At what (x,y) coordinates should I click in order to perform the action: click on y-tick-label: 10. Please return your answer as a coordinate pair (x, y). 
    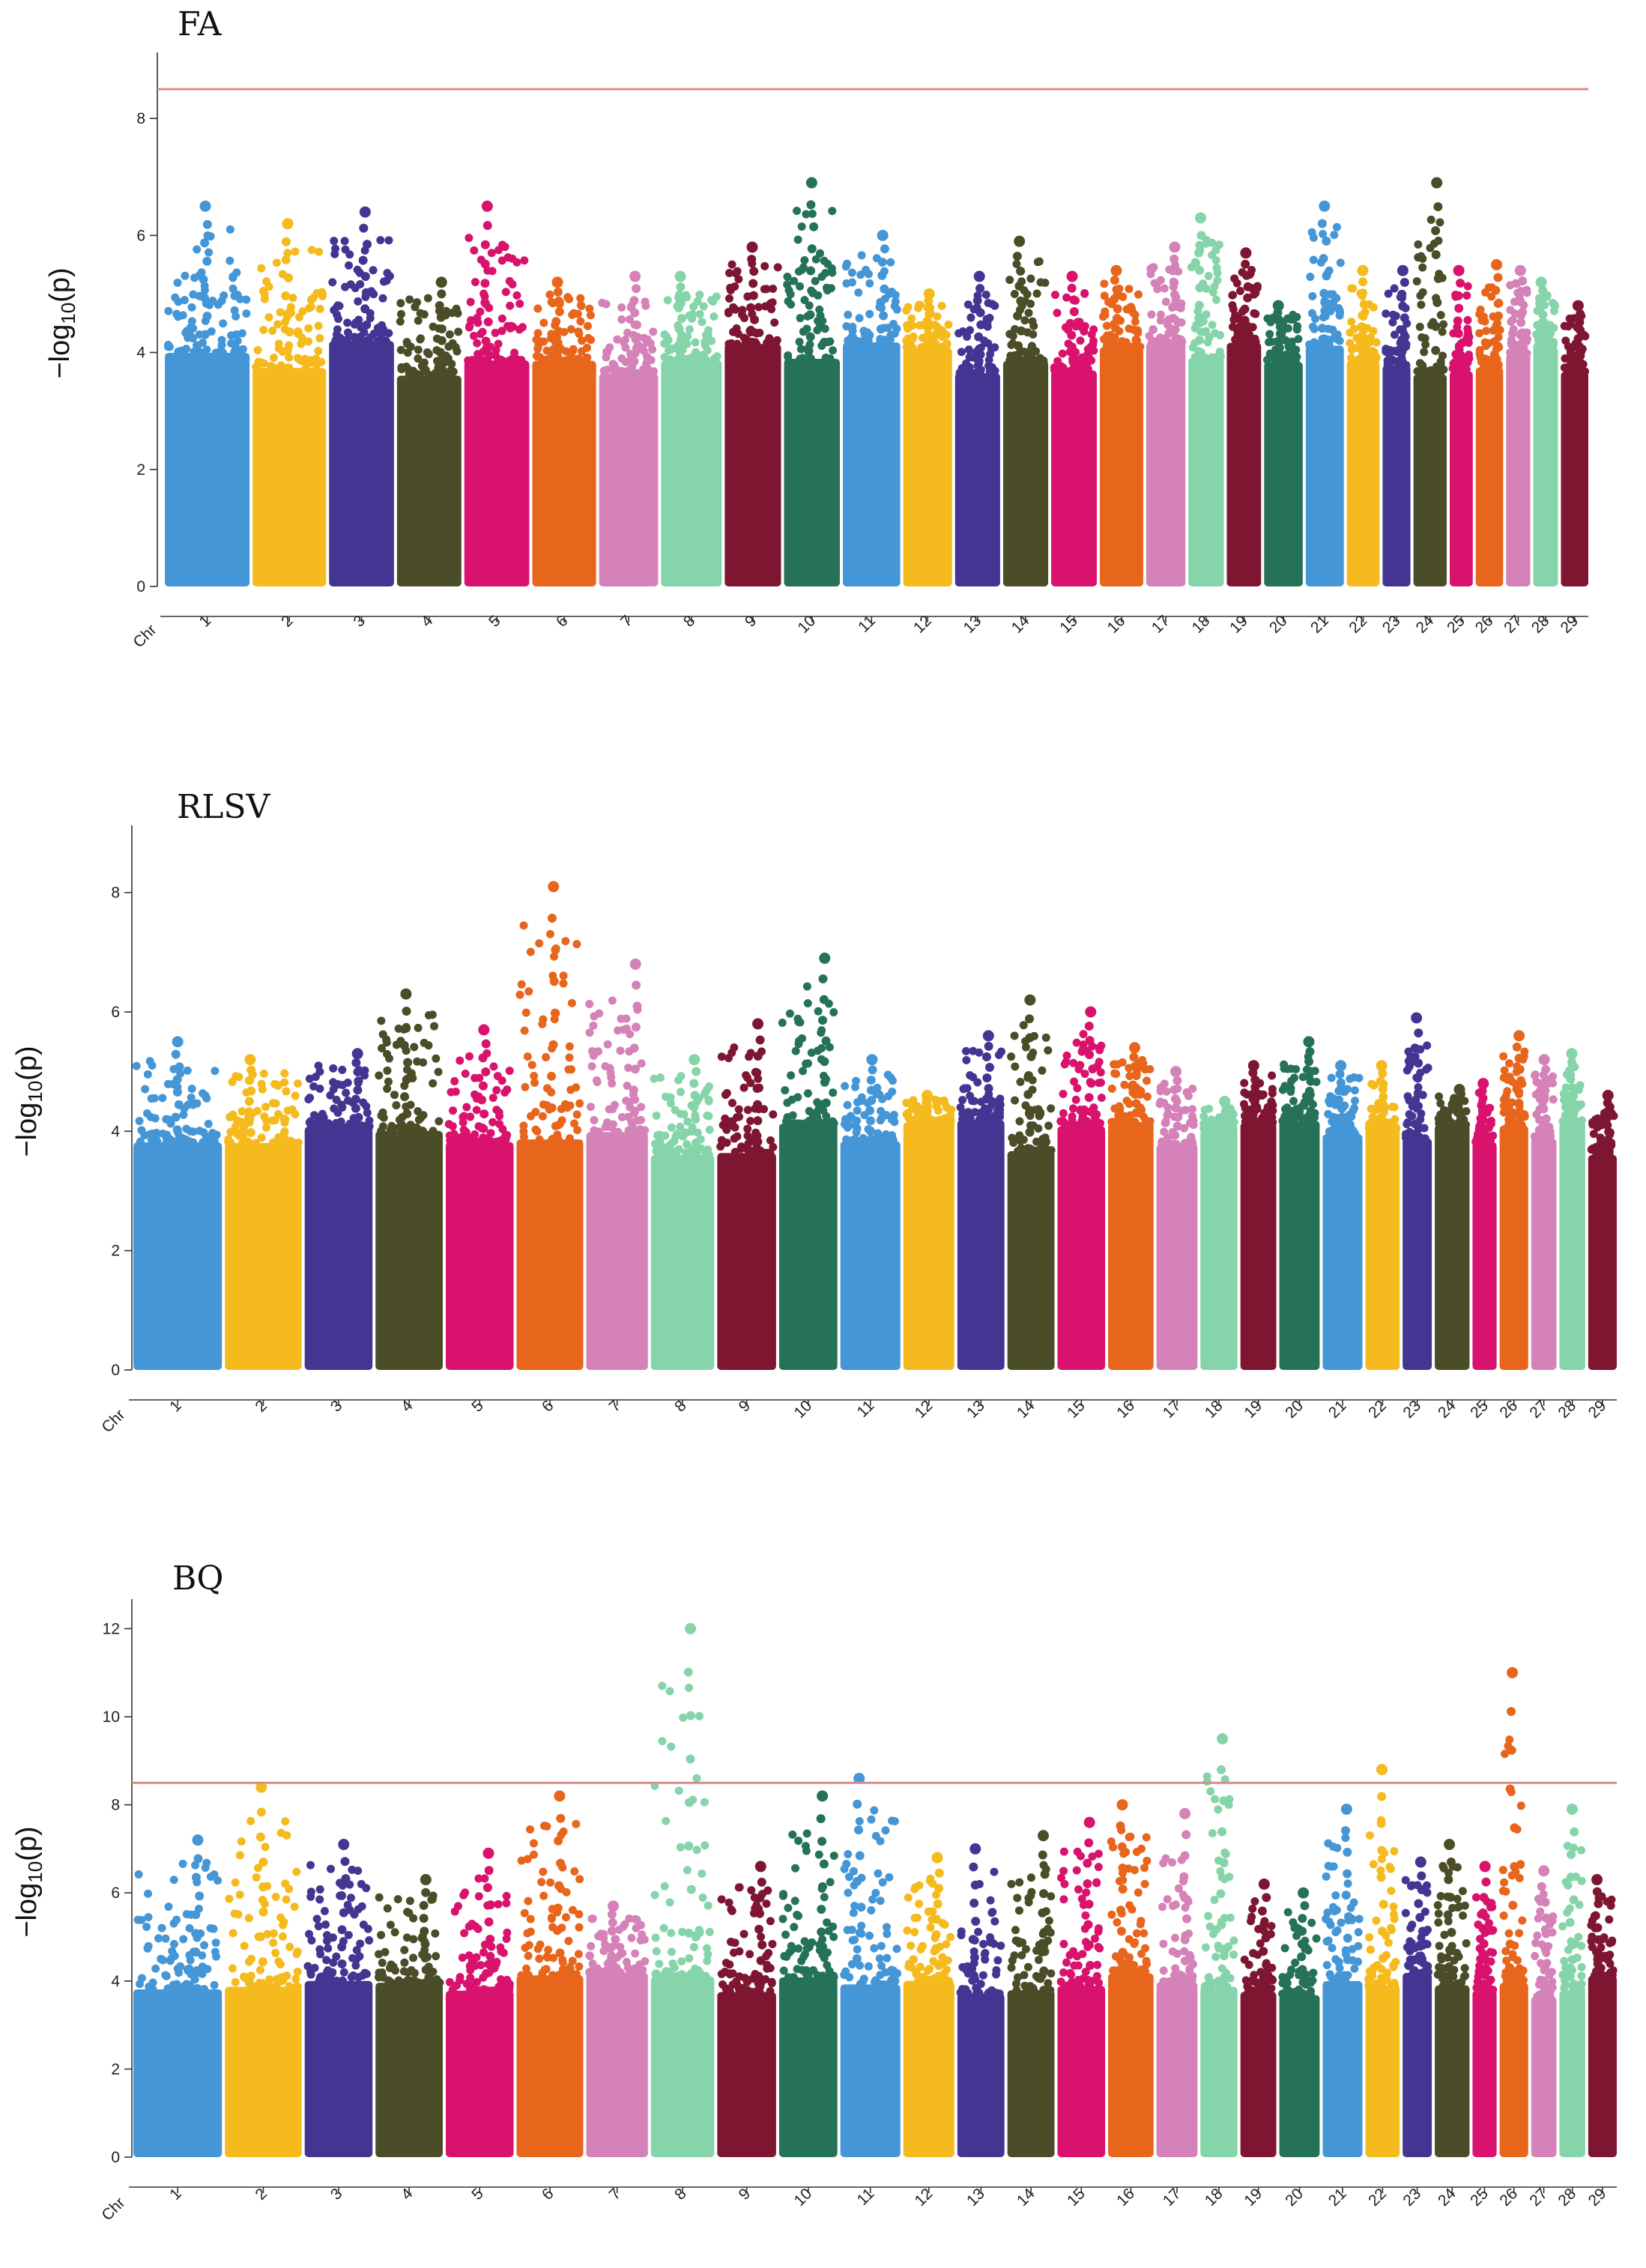
    Looking at the image, I should click on (111, 1717).